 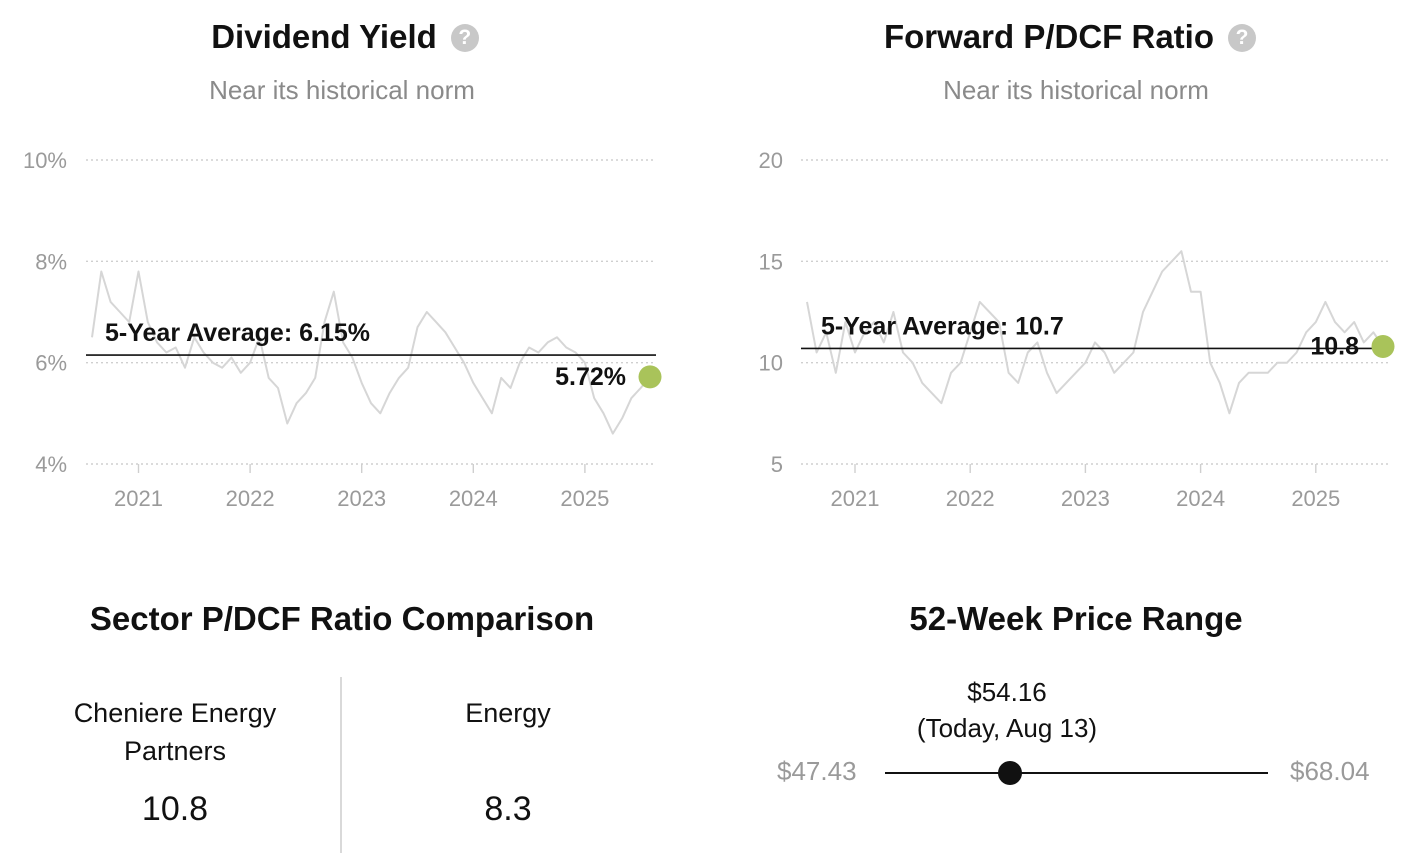 What do you see at coordinates (1200, 498) in the screenshot?
I see `pdcf-x-tick-label: 2024` at bounding box center [1200, 498].